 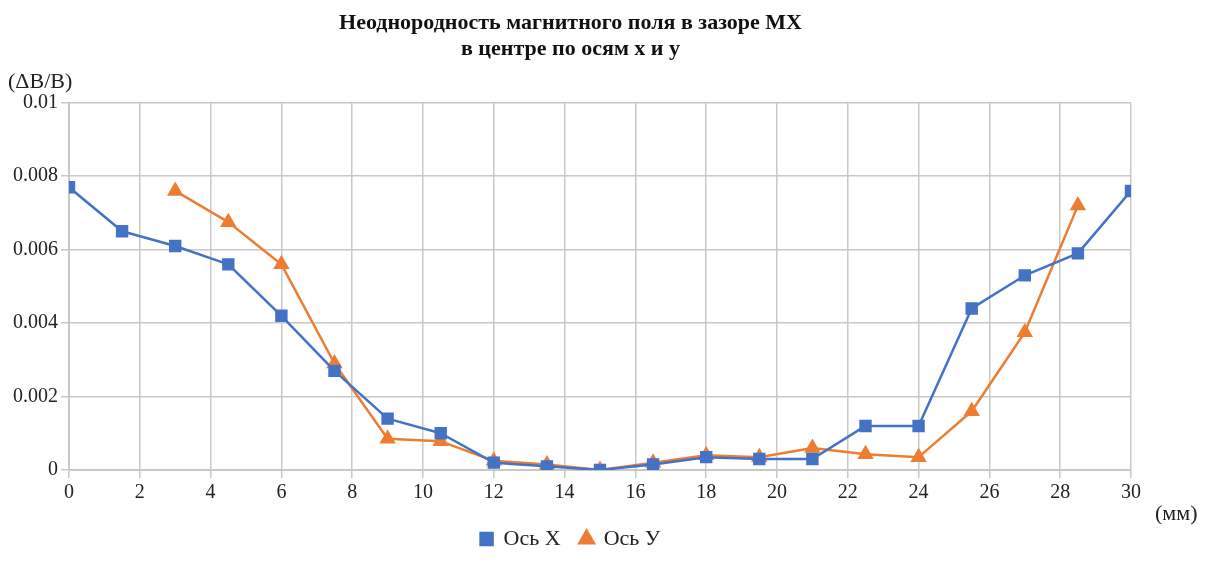 What do you see at coordinates (35, 174) in the screenshot?
I see `y-tick-label: 0.008` at bounding box center [35, 174].